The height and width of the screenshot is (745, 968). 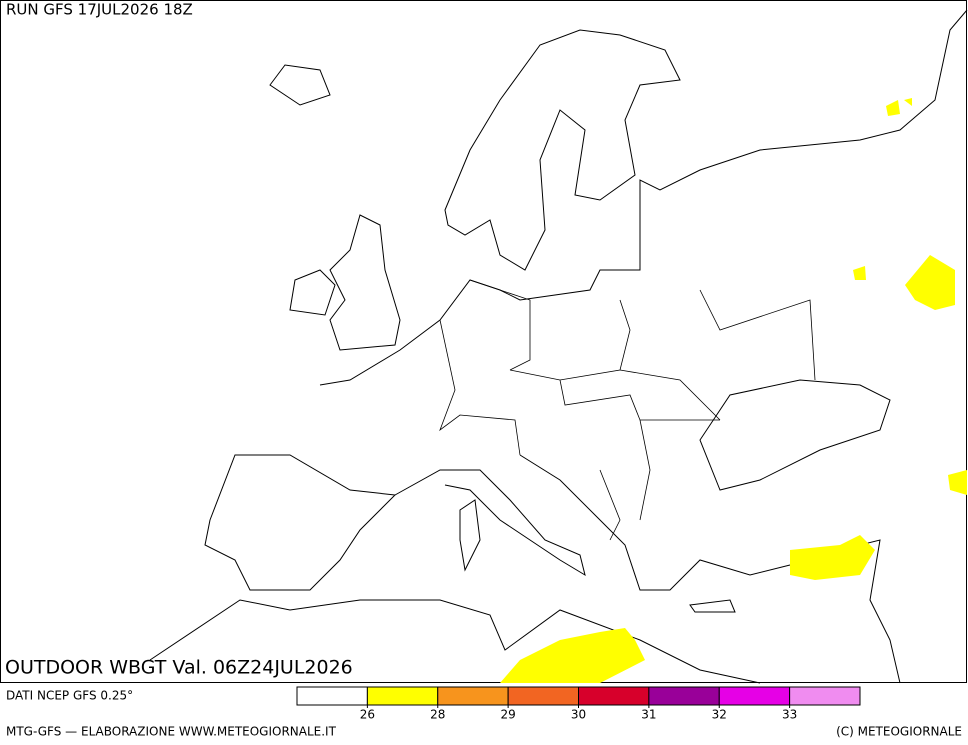 What do you see at coordinates (365, 282) in the screenshot?
I see `great-britain` at bounding box center [365, 282].